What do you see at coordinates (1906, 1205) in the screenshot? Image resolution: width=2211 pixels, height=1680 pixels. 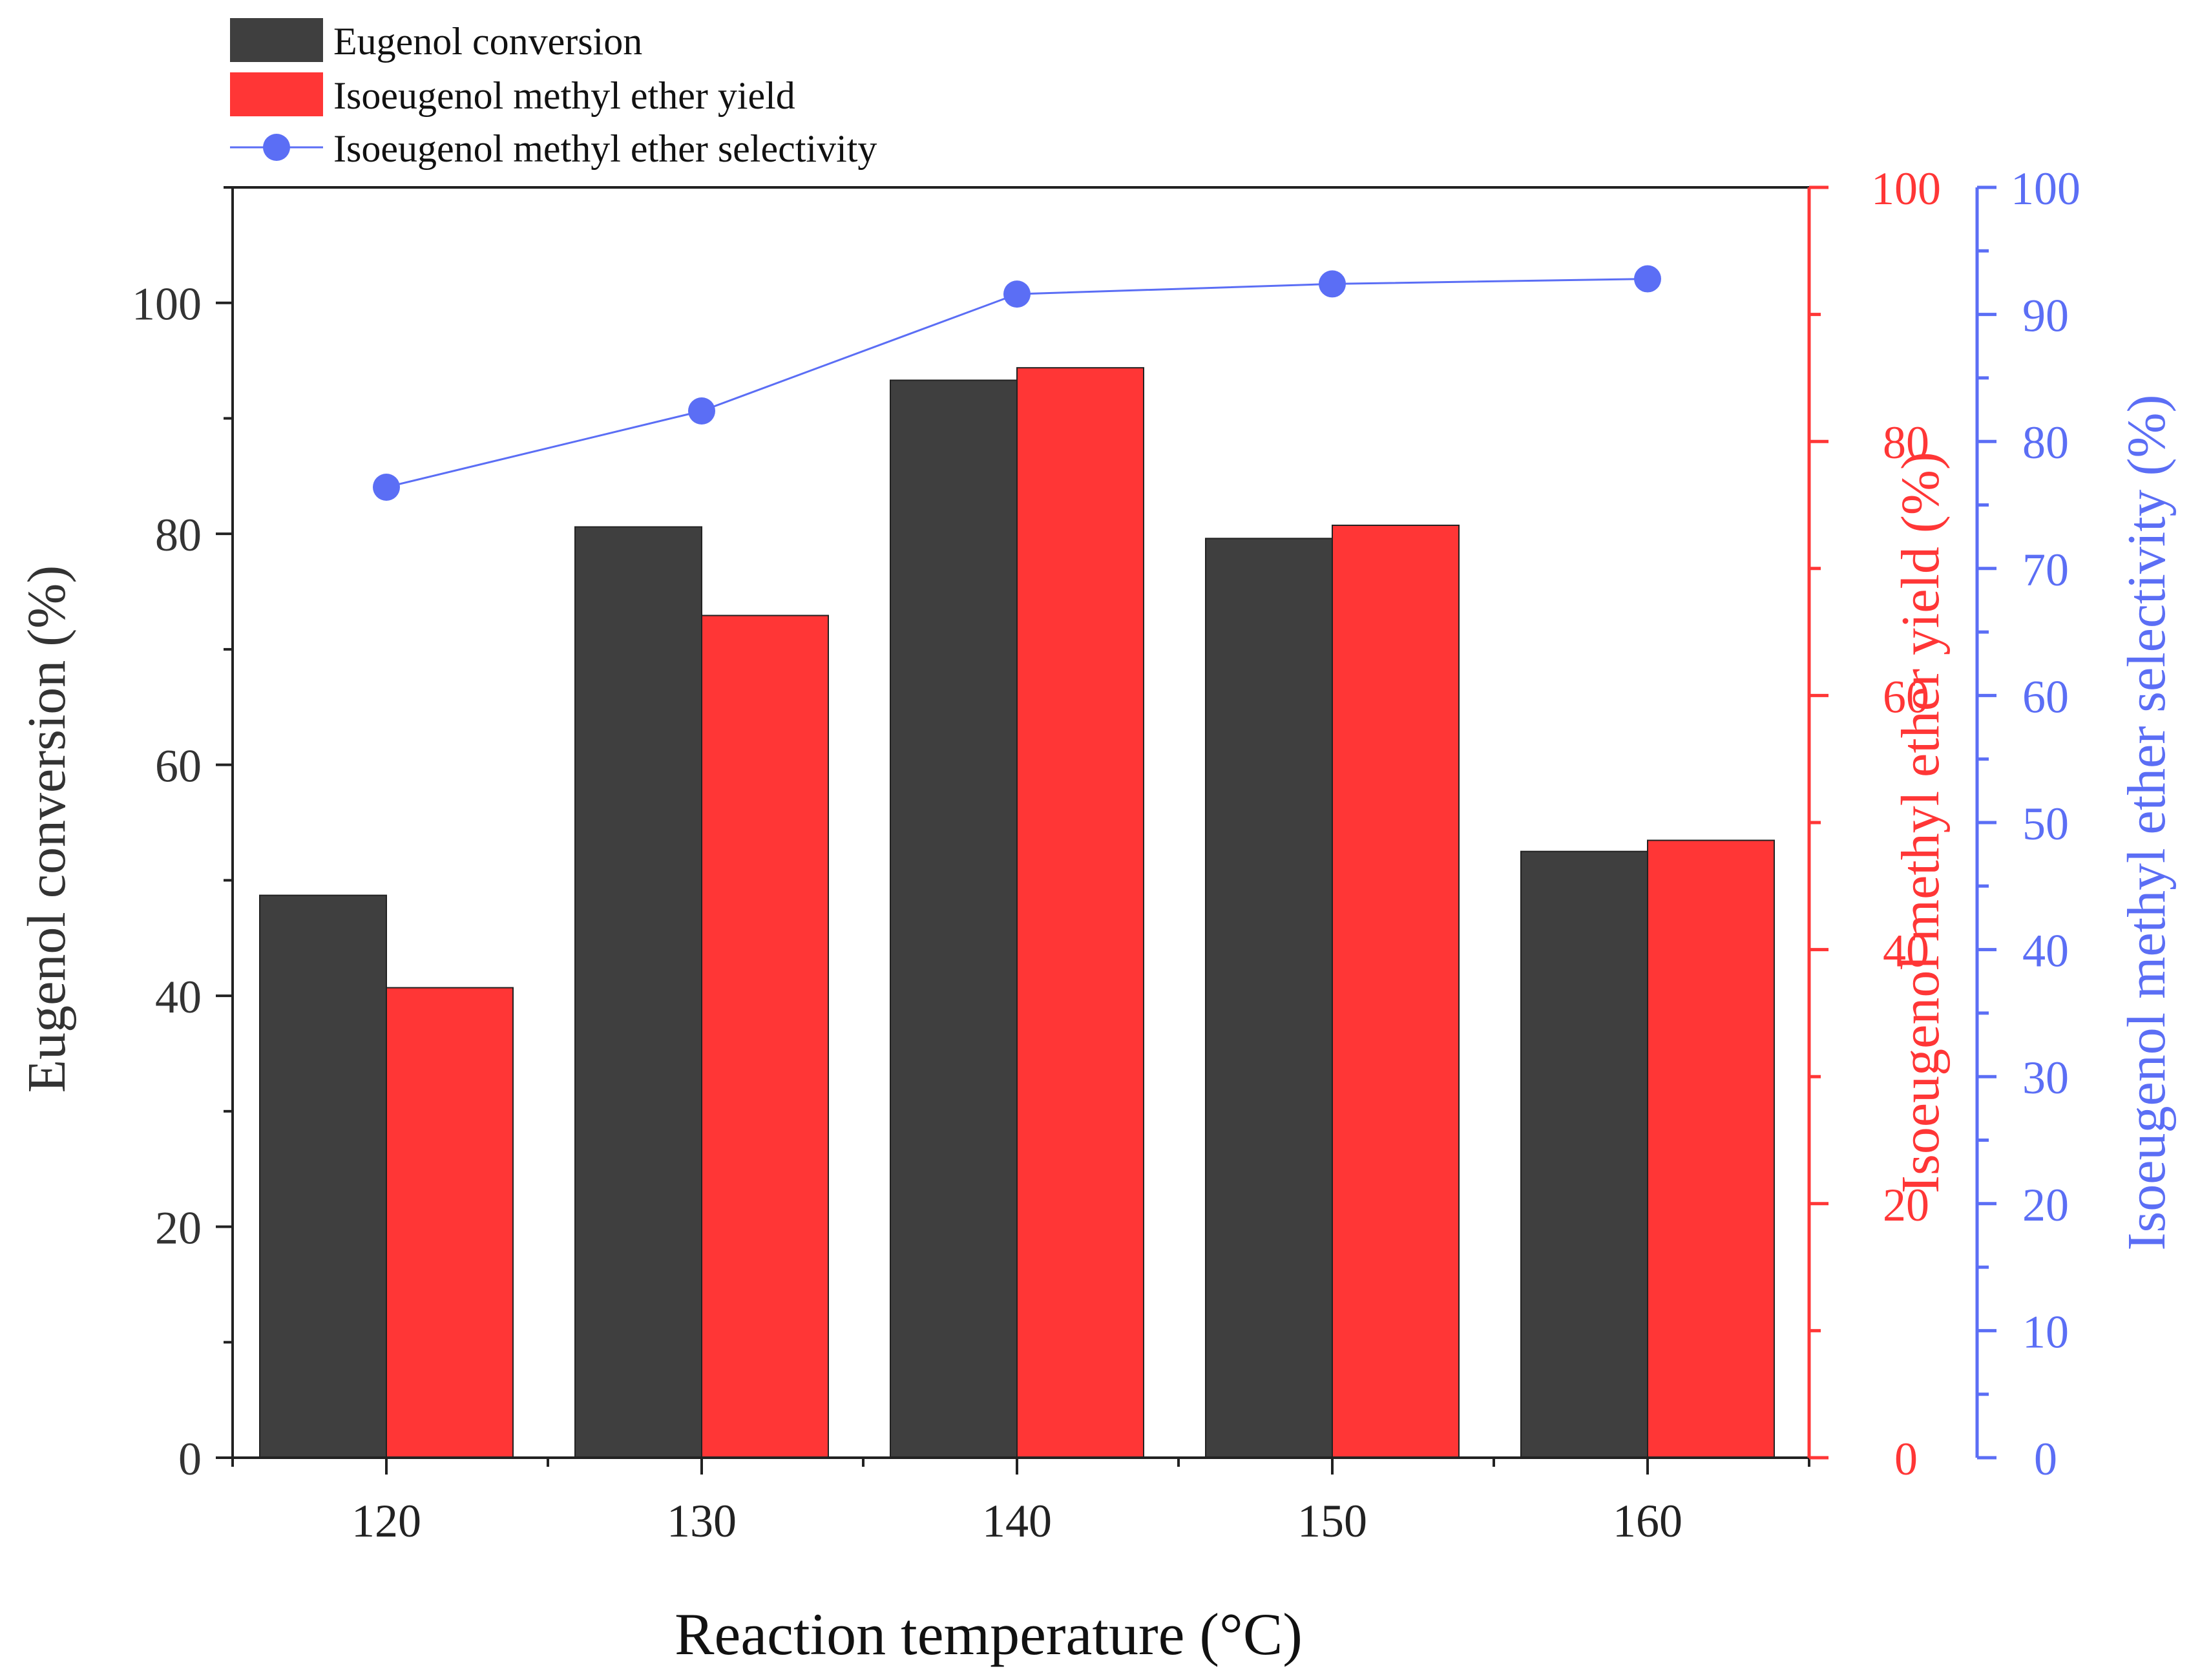 I see `yield-tick-label: 20` at bounding box center [1906, 1205].